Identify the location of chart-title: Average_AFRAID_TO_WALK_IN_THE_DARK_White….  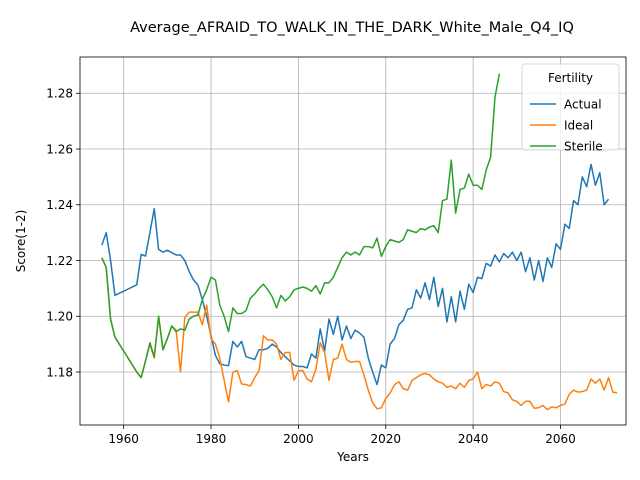
(352, 28).